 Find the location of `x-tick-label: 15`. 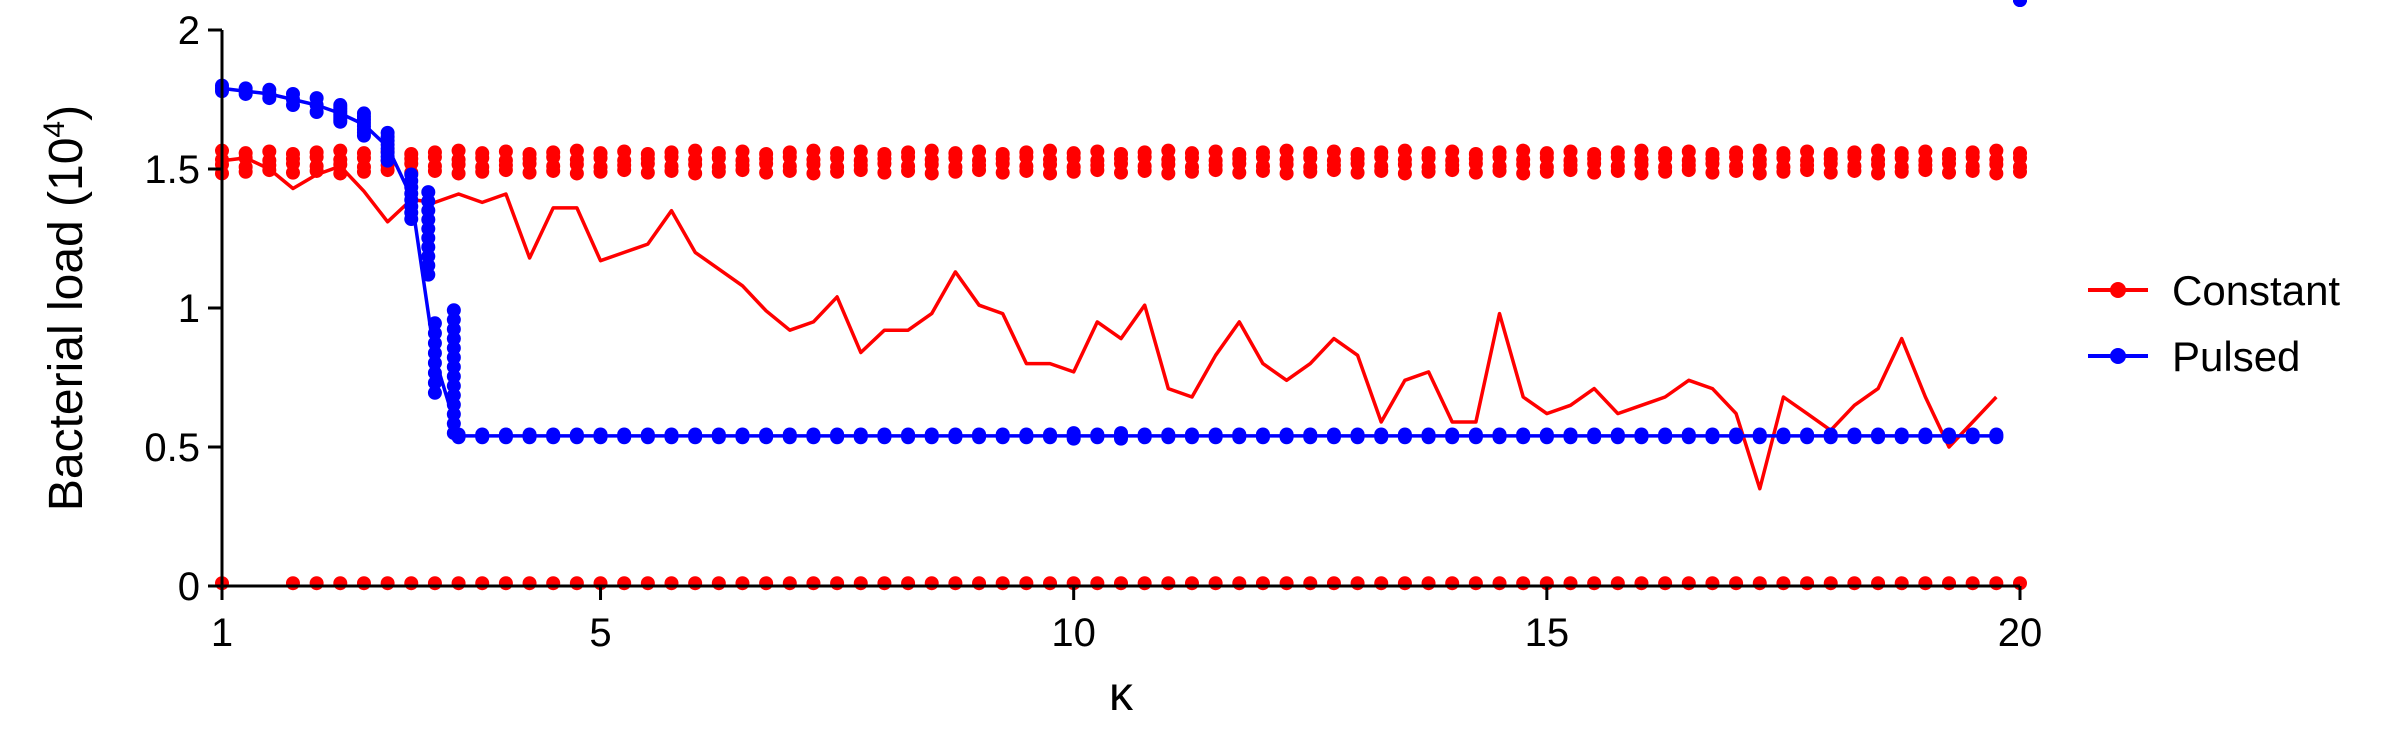

x-tick-label: 15 is located at coordinates (1547, 633).